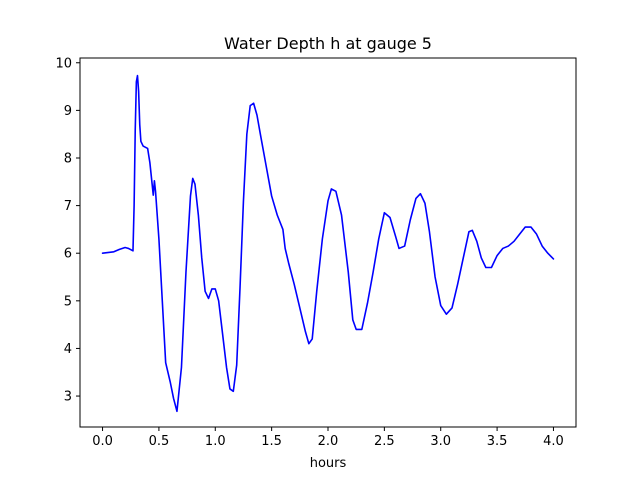 The width and height of the screenshot is (640, 480). I want to click on y-tick-label: 9, so click(68, 111).